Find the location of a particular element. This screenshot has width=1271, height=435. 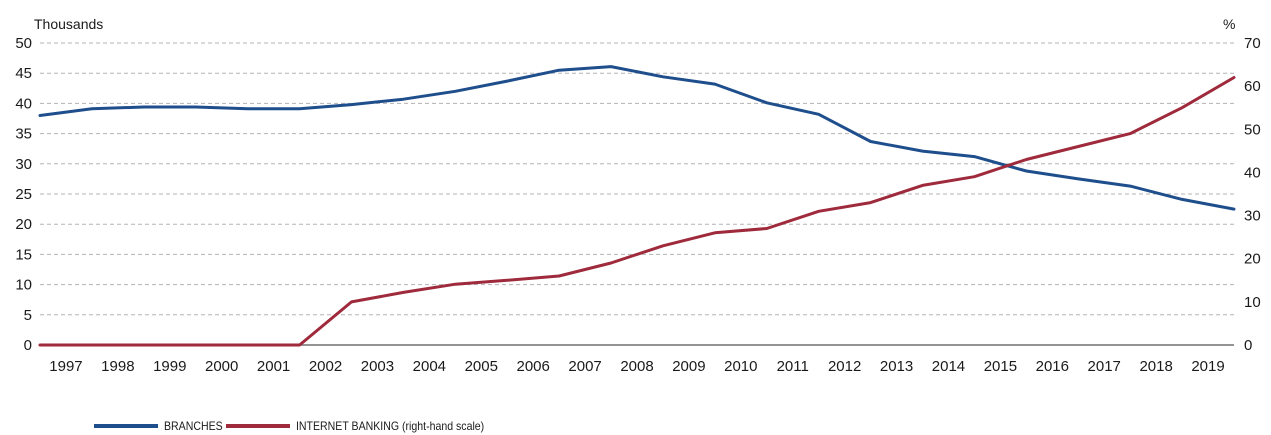

left-tick-label: 45 is located at coordinates (23, 73).